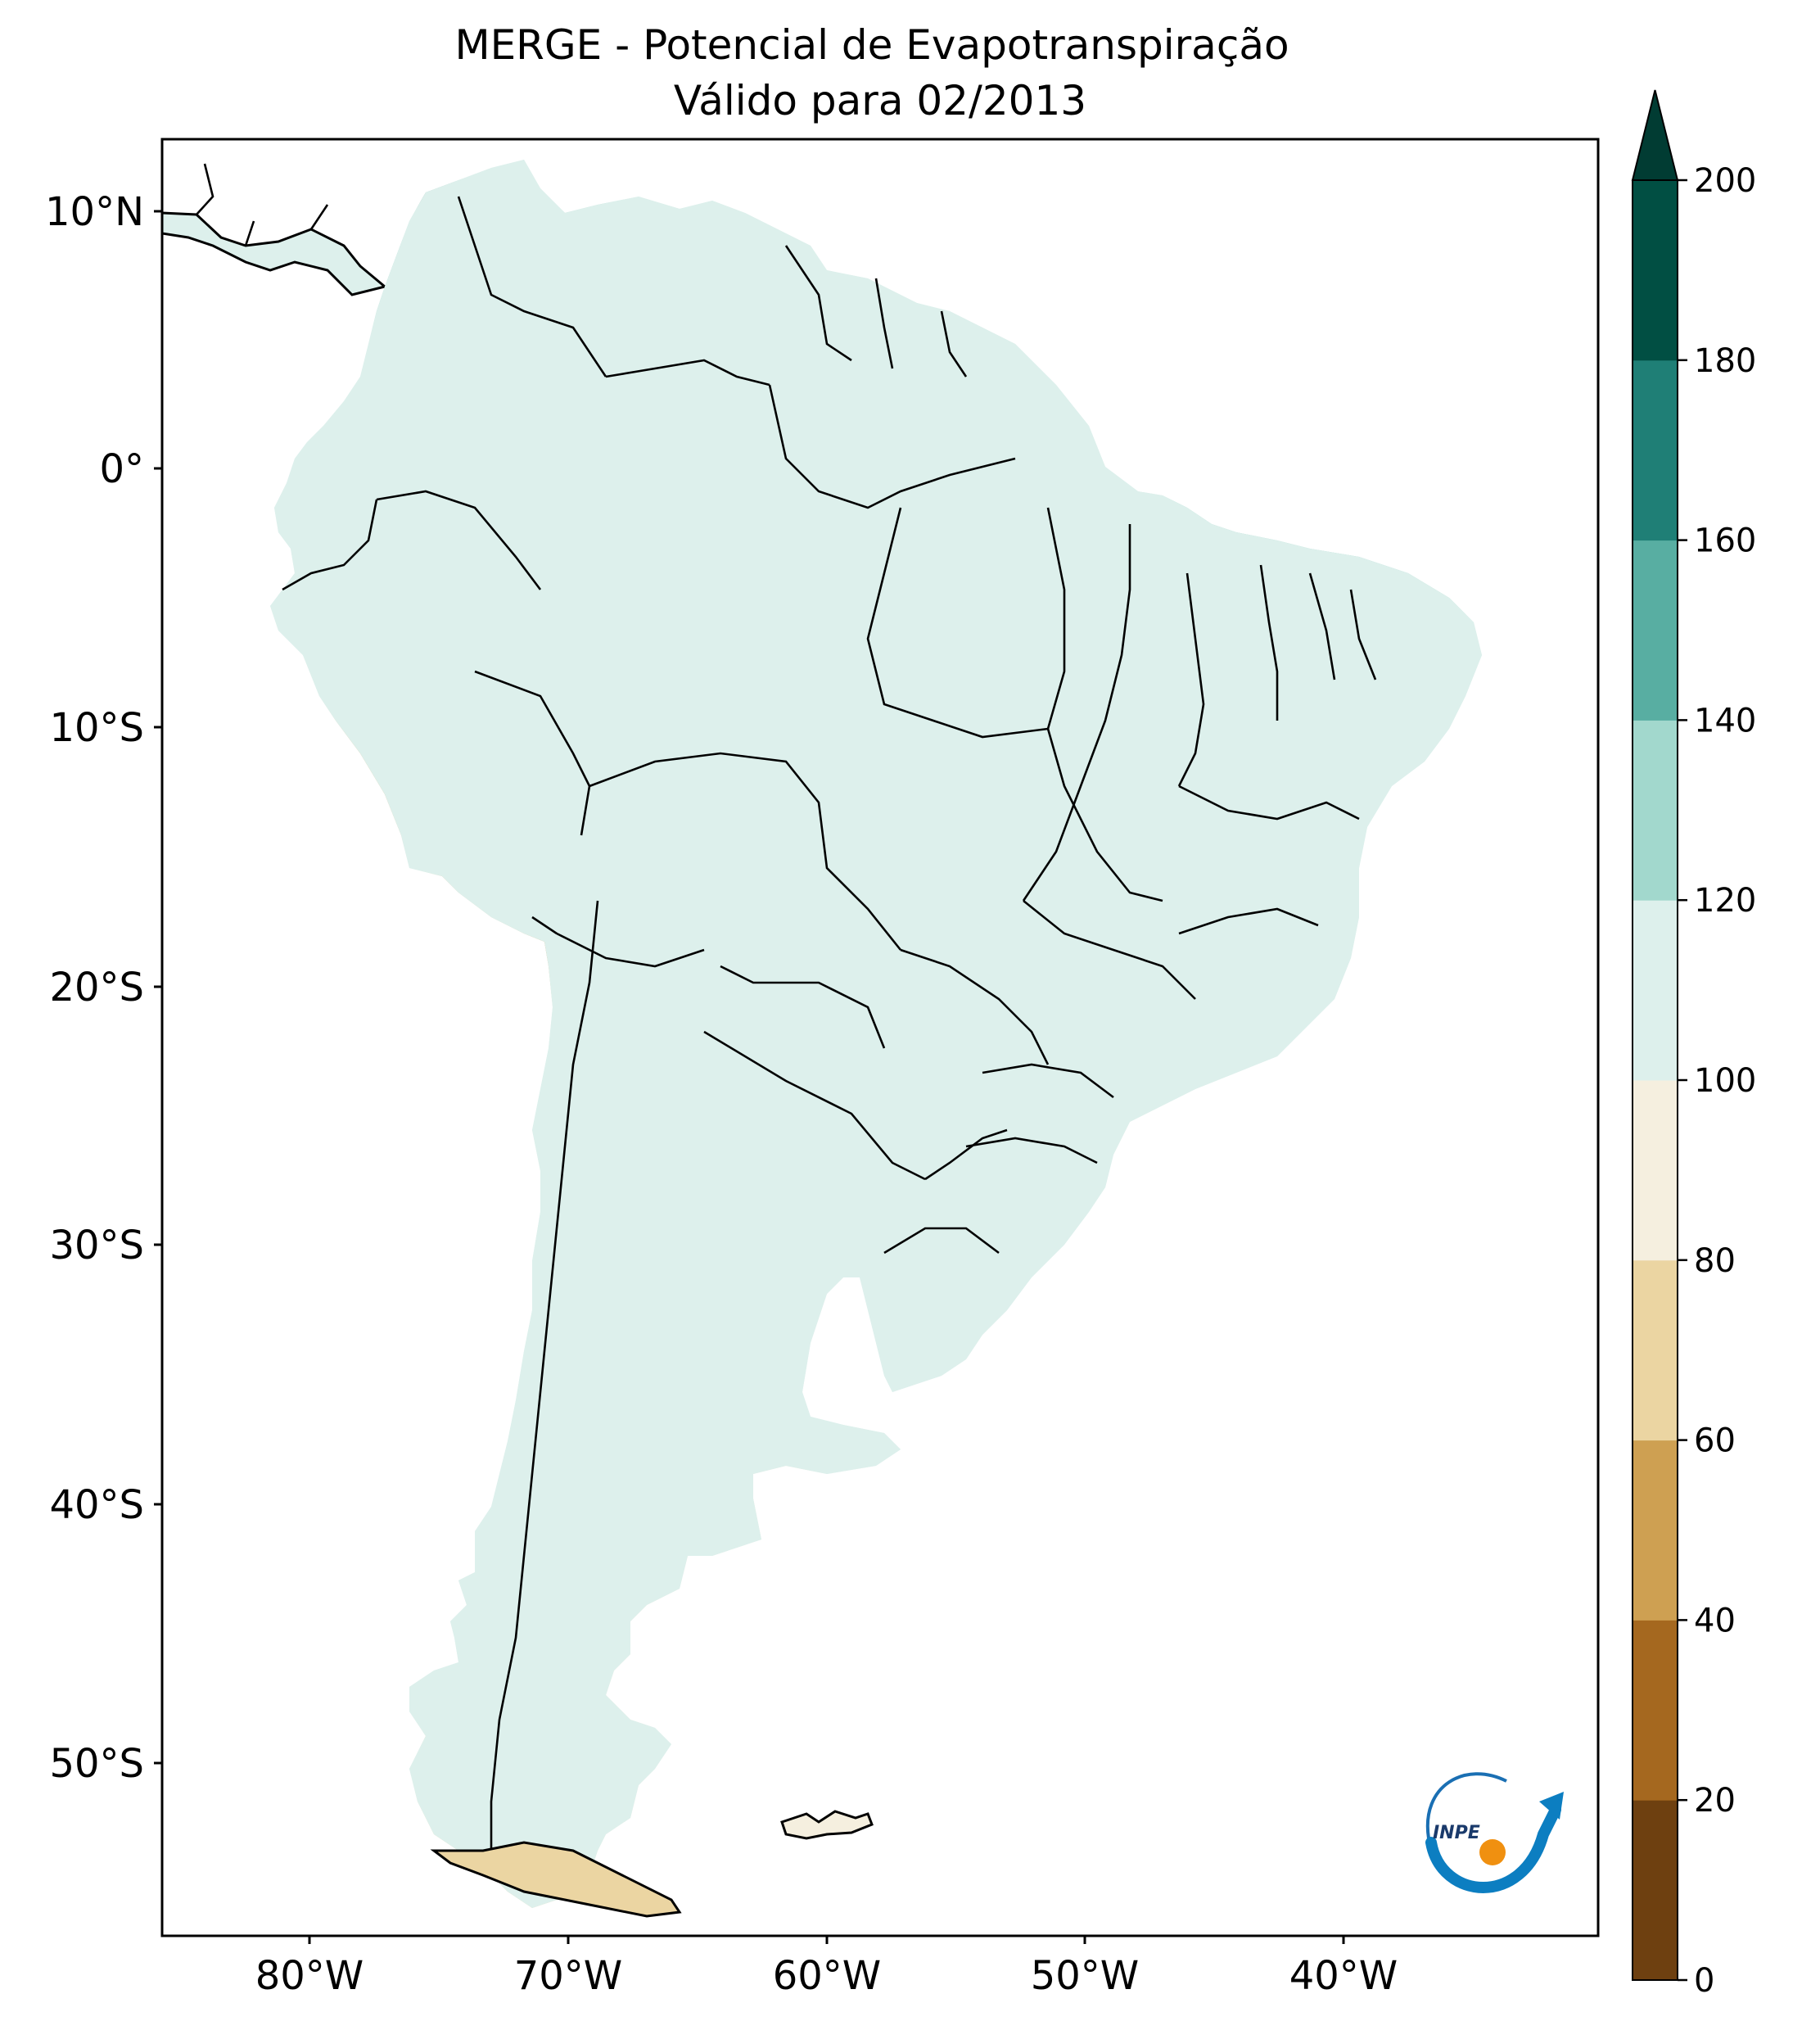  Describe the element at coordinates (1725, 1081) in the screenshot. I see `colorbar-tick-label: 100` at that location.